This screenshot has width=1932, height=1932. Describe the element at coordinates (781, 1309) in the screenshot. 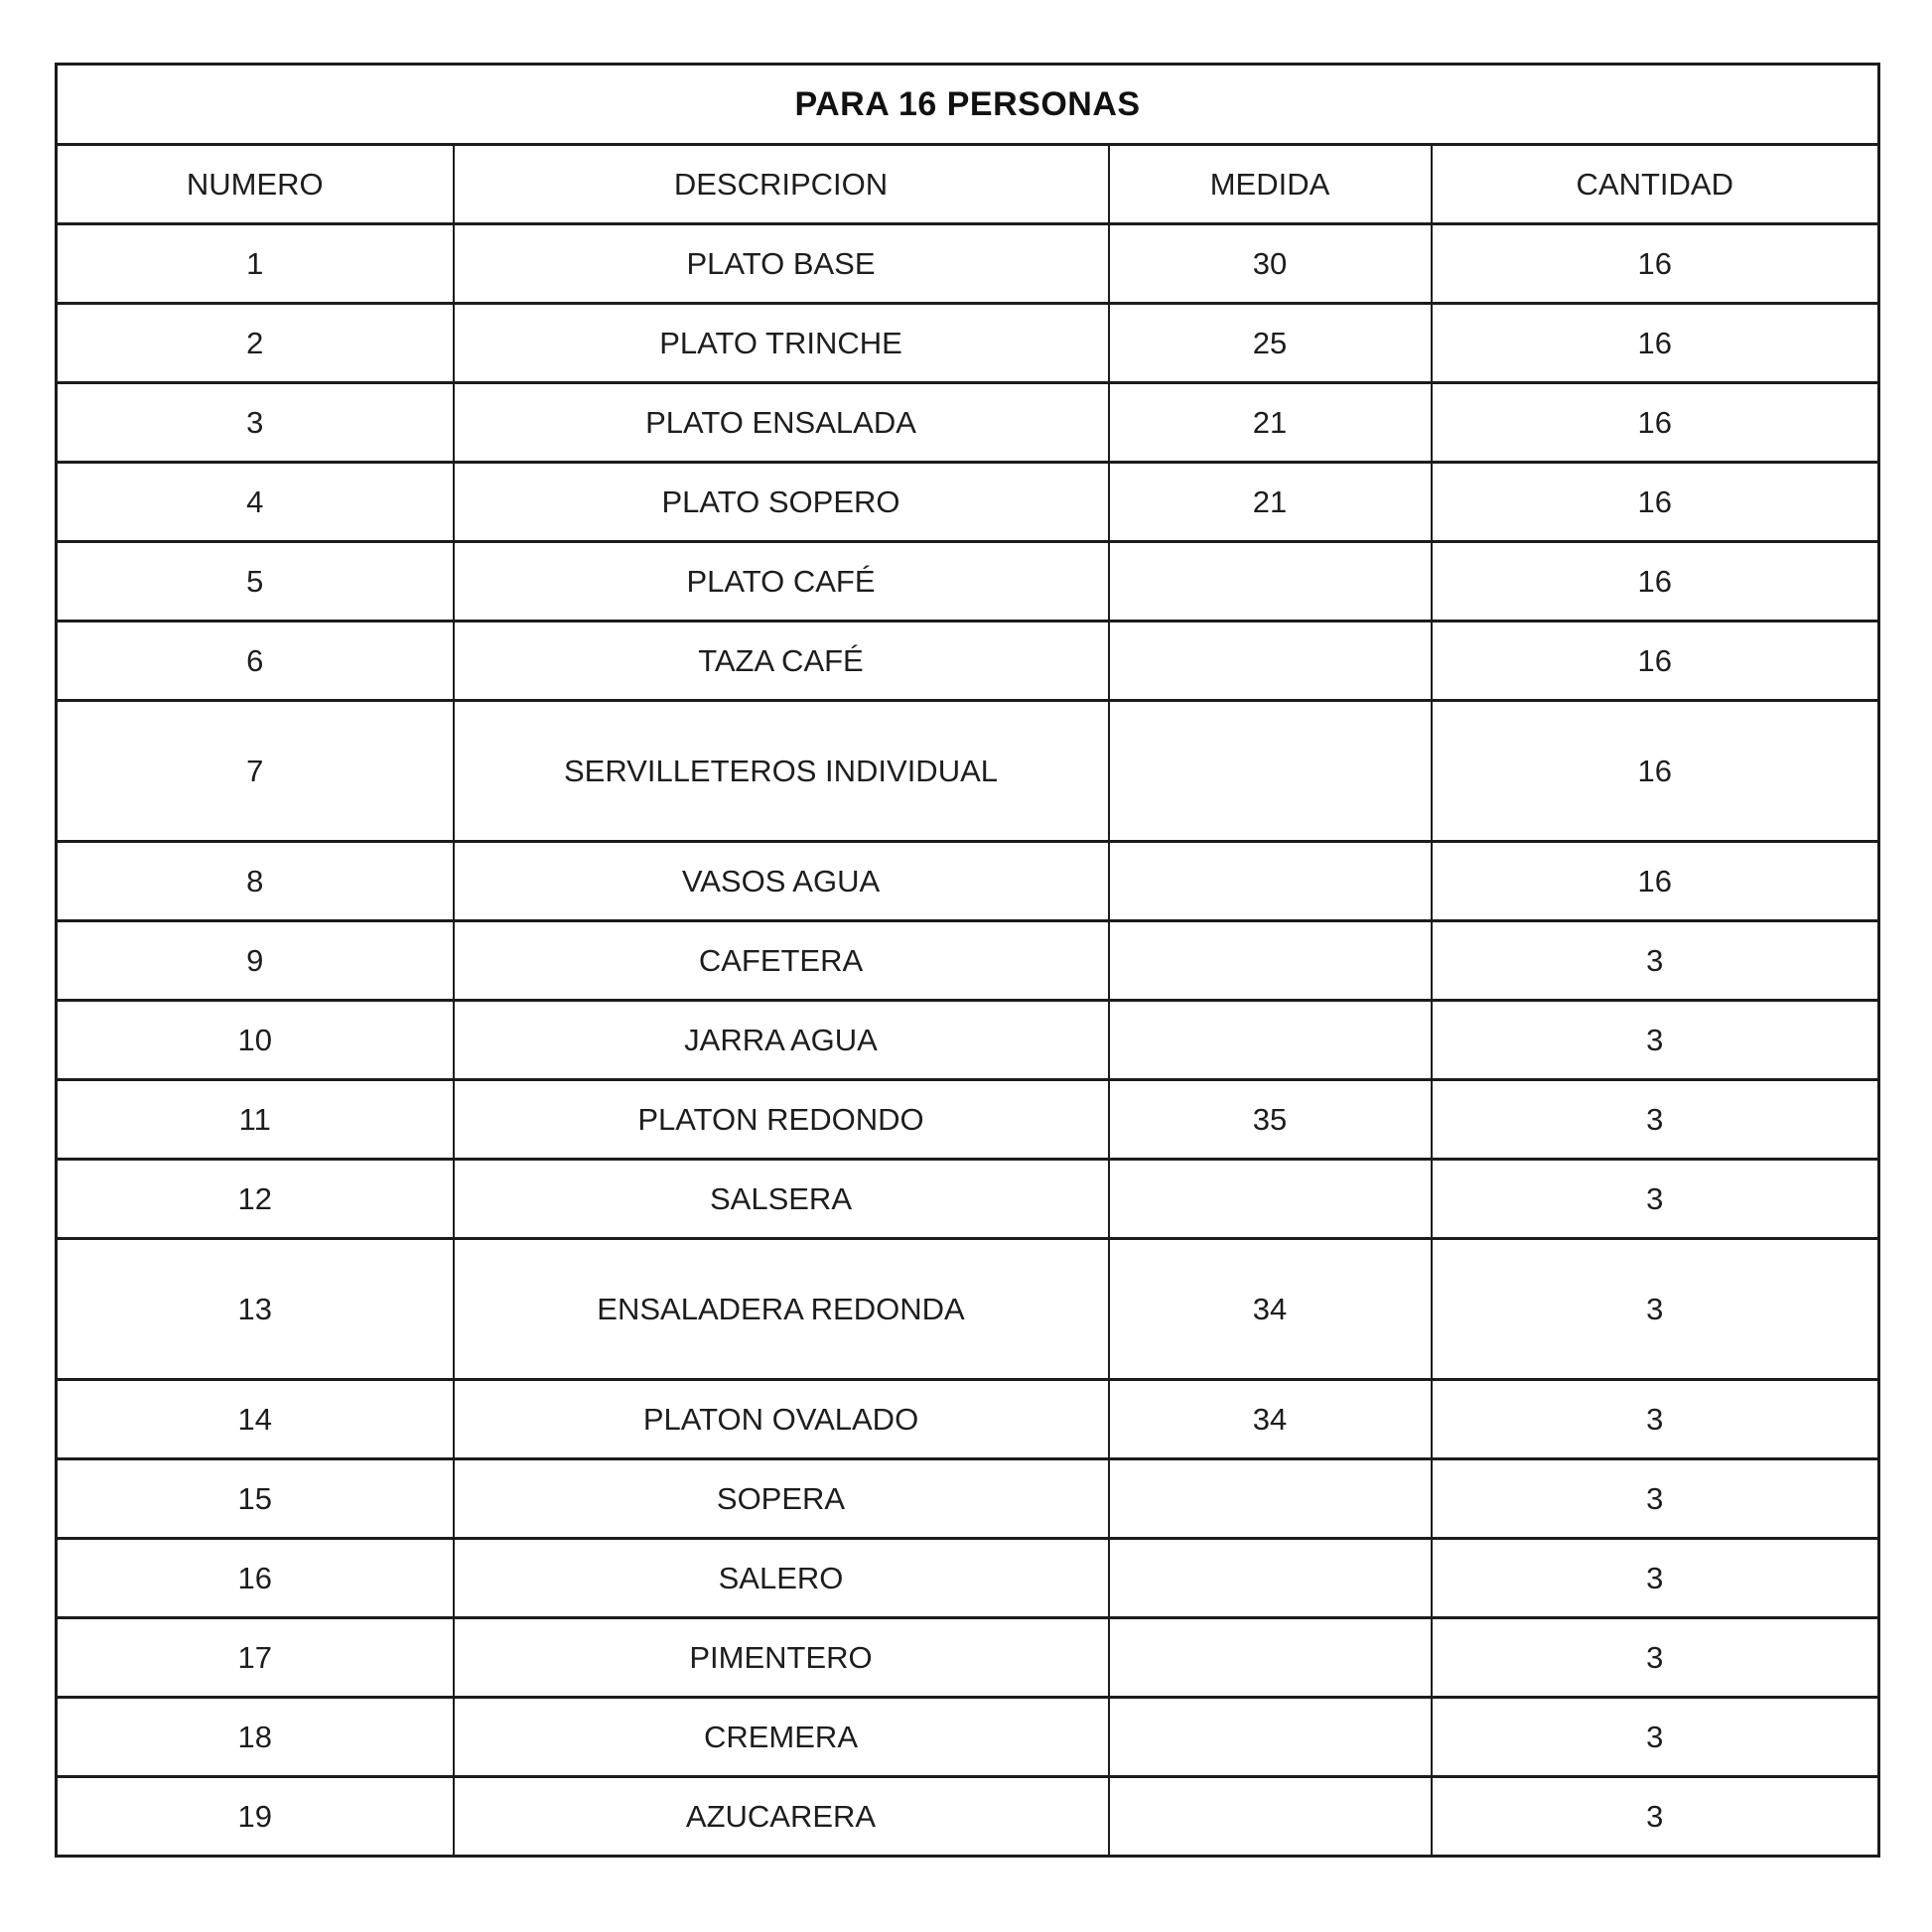

I see `descripcion-cell: ENSALADERA REDONDA` at that location.